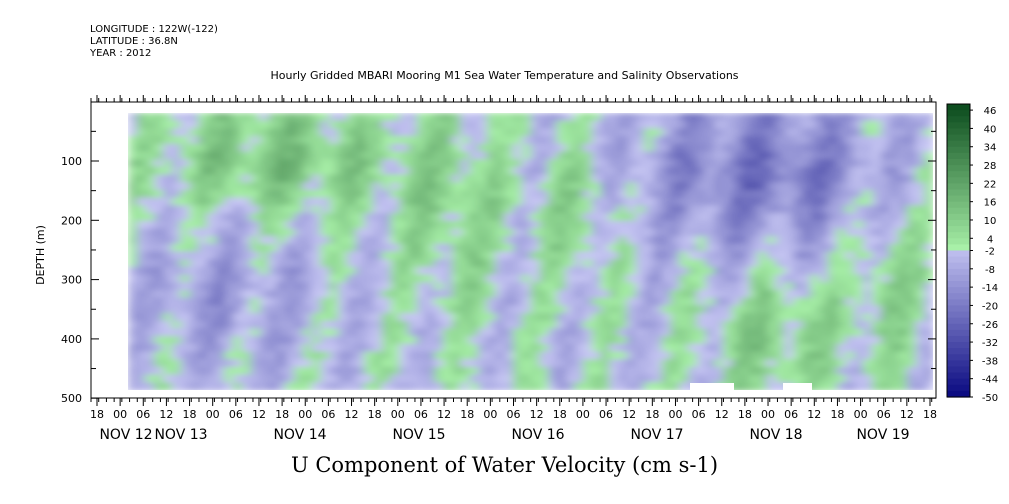 Image resolution: width=1009 pixels, height=504 pixels. Describe the element at coordinates (352, 414) in the screenshot. I see `x-hour-tick-label: 12` at that location.